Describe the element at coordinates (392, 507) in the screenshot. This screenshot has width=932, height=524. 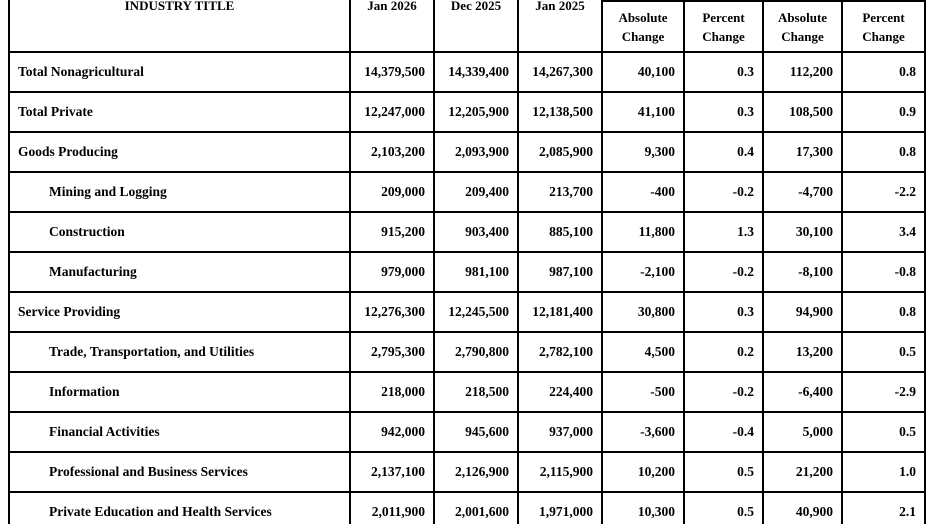
I see `jan-2026-value-cell: 2,011,900` at that location.